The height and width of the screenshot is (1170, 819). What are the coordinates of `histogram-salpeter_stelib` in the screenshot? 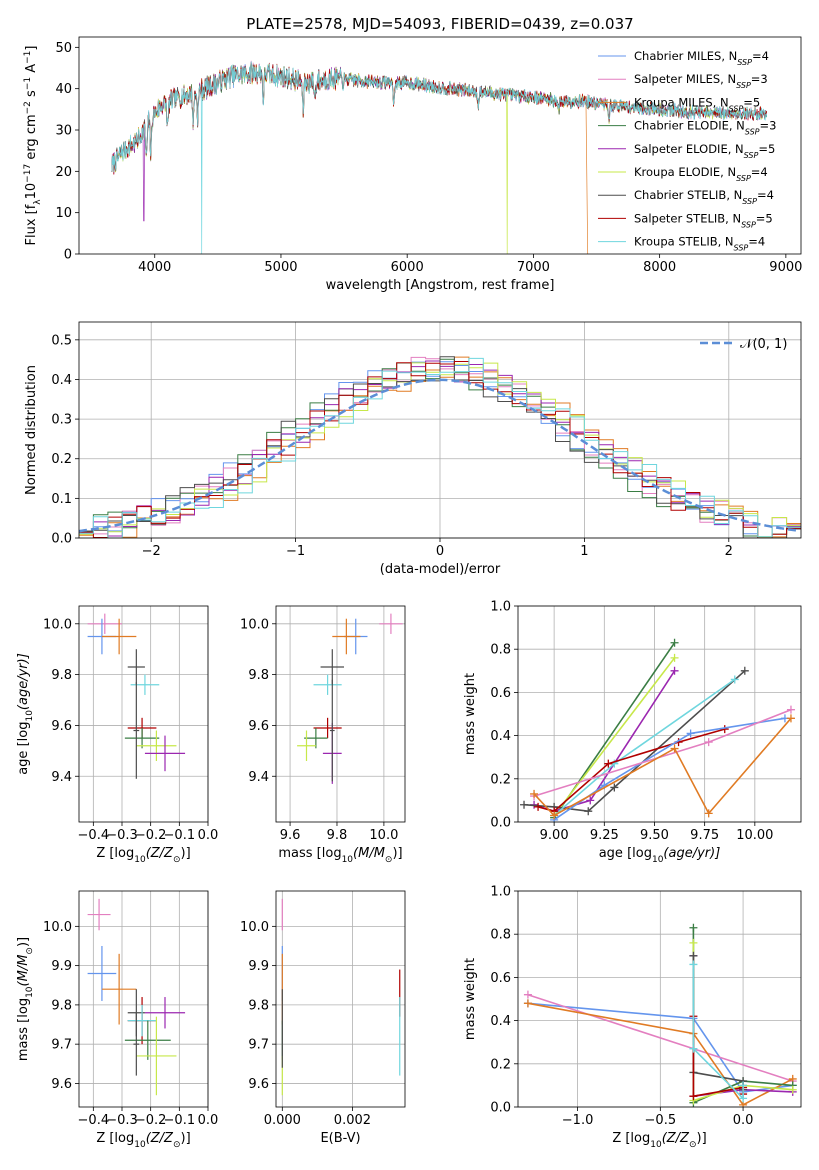 It's located at (440, 449).